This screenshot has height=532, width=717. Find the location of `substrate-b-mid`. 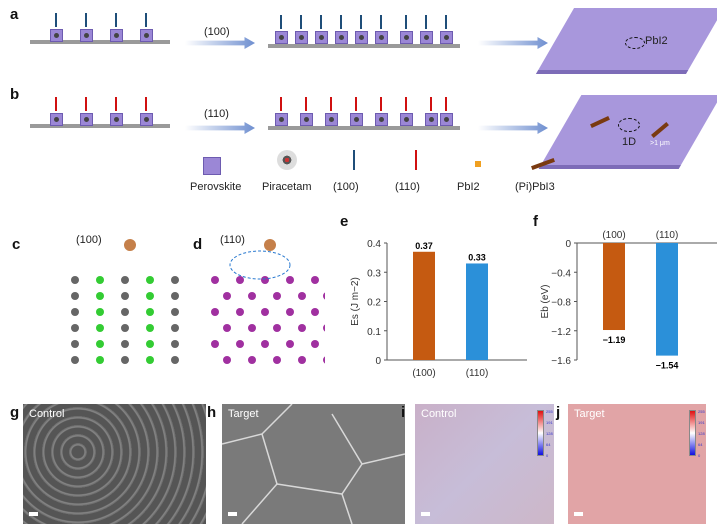

substrate-b-mid is located at coordinates (364, 128).